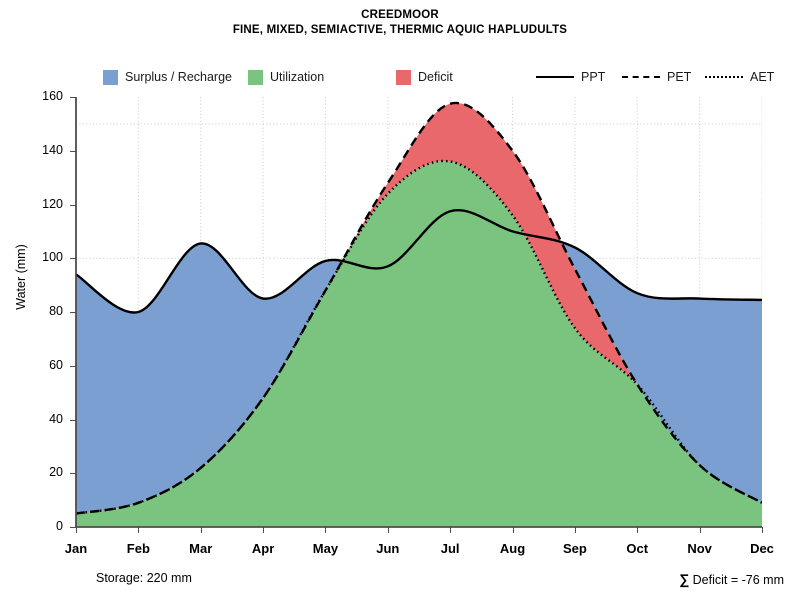 The height and width of the screenshot is (600, 800). I want to click on legend-label-deficit: Deficit, so click(435, 77).